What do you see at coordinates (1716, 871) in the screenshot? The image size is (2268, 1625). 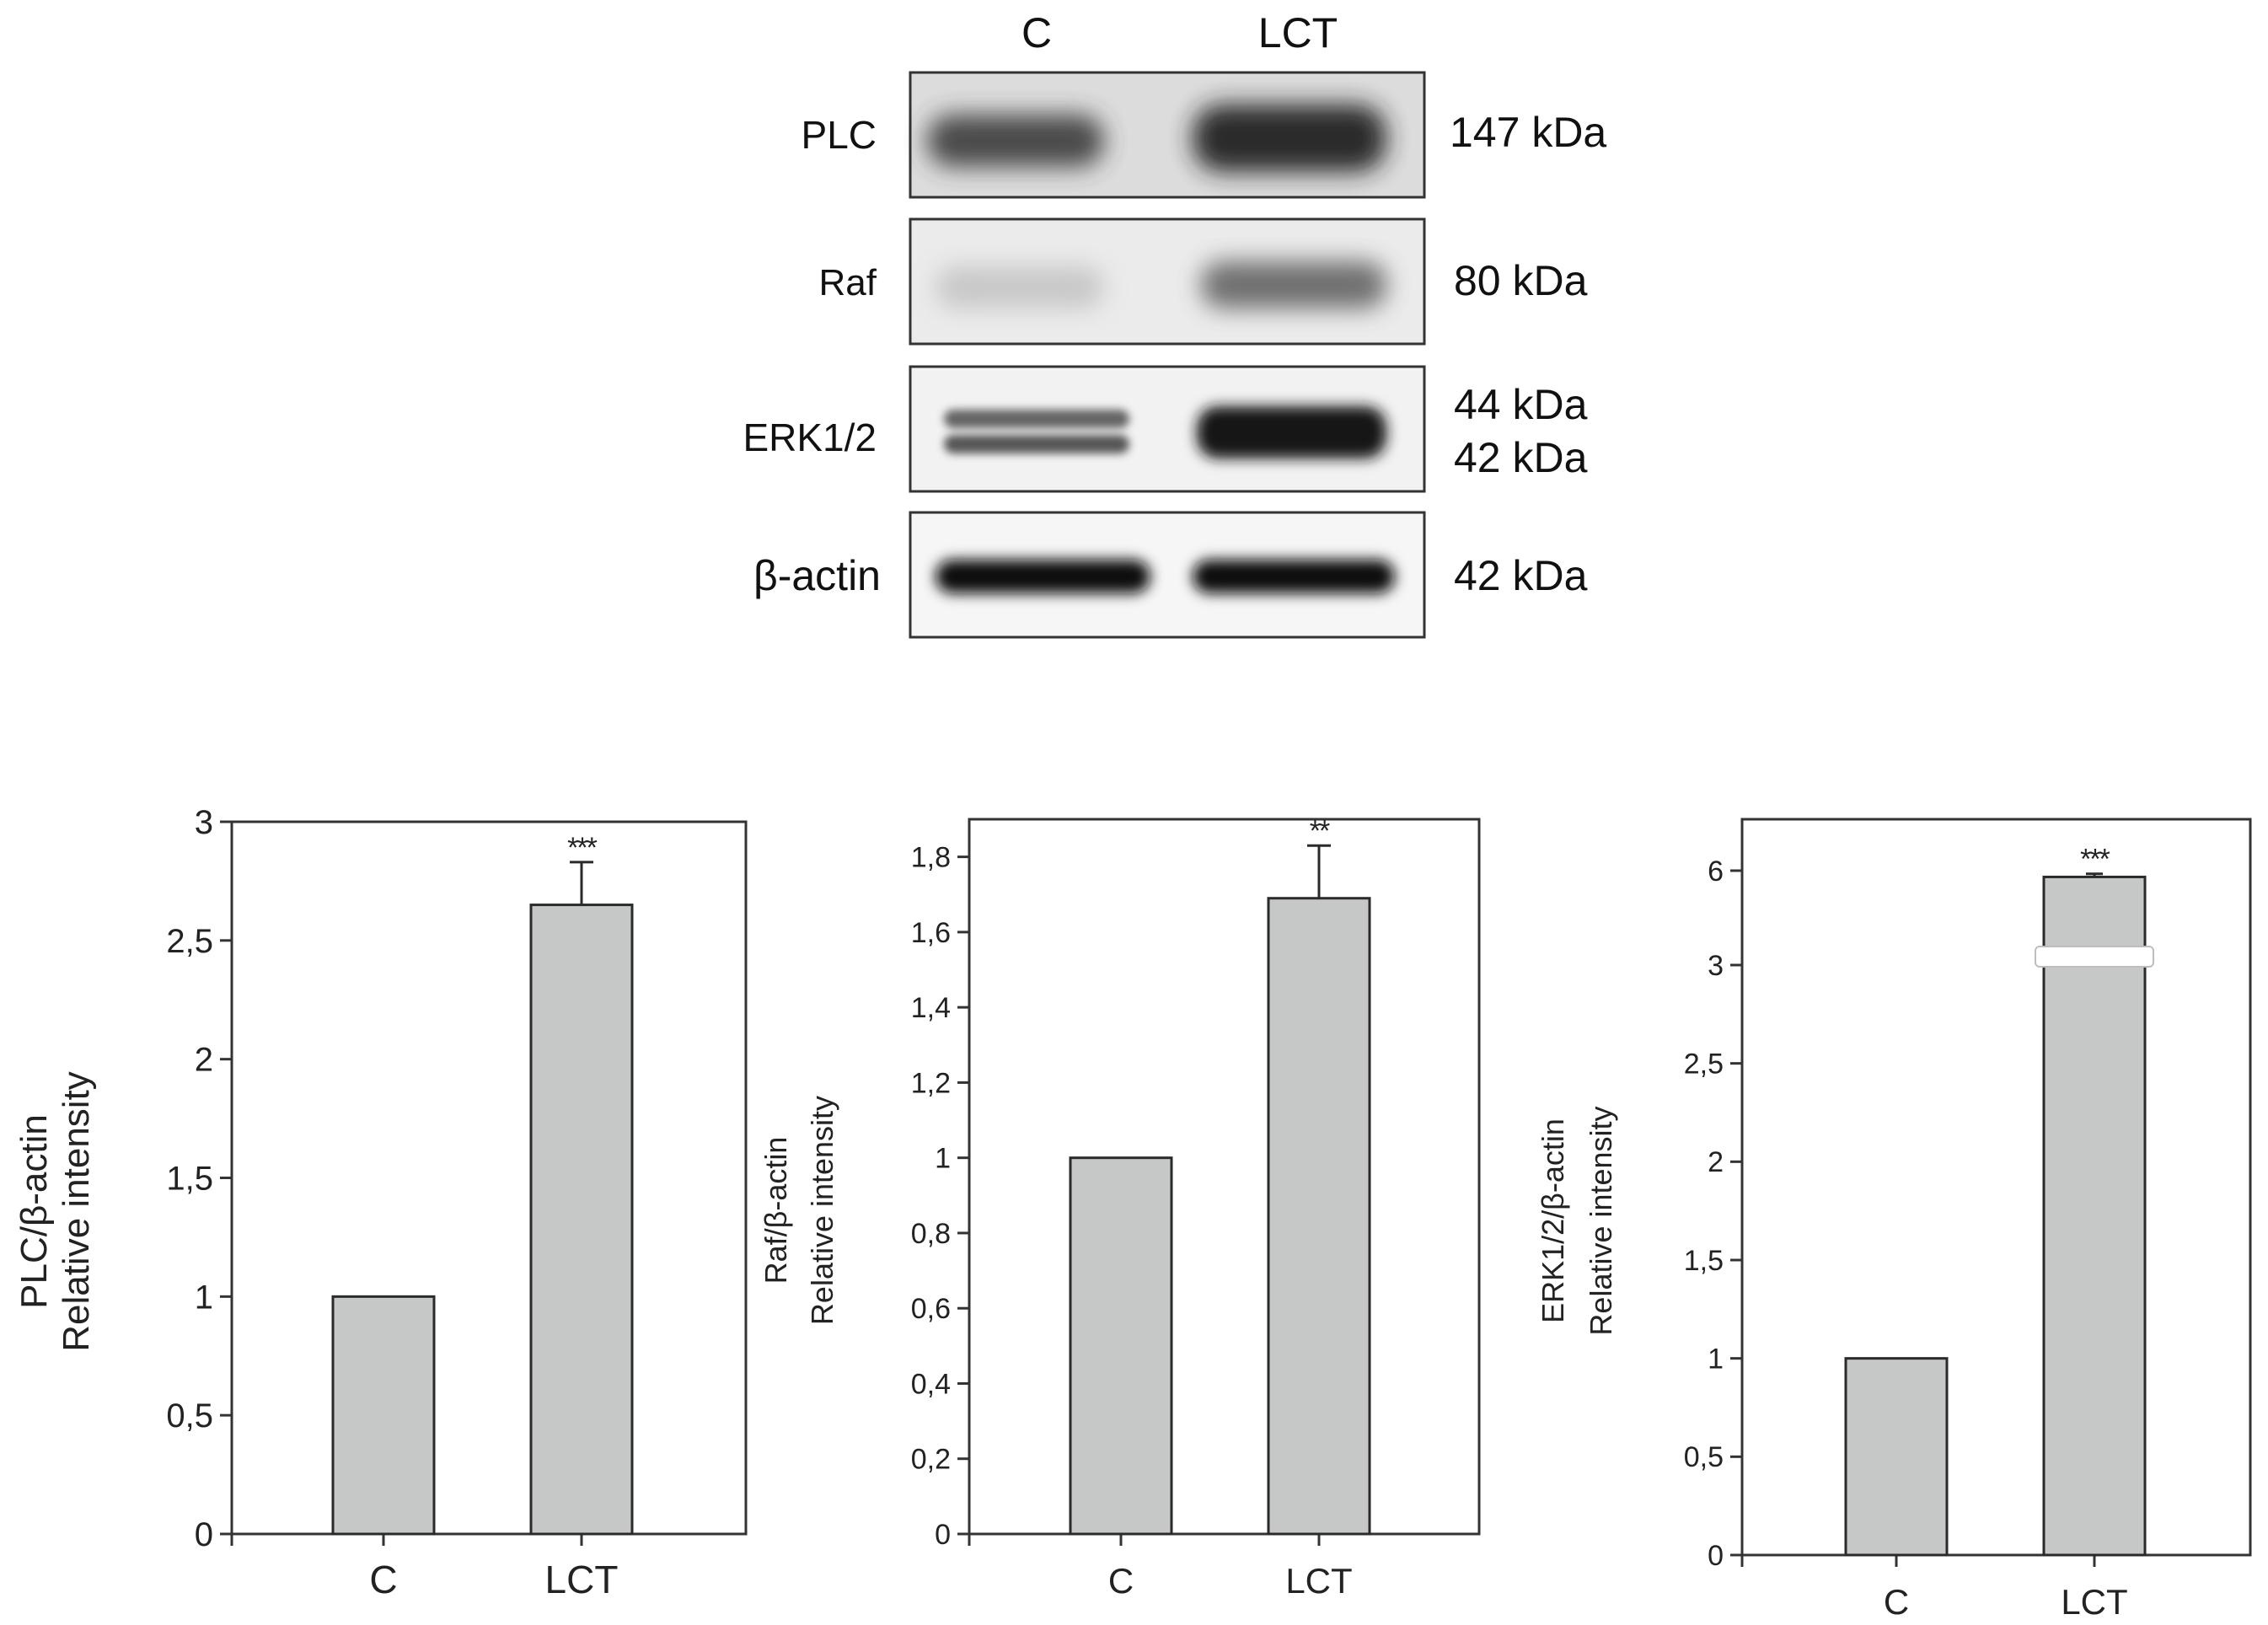 I see `chart3-y-tick-label: 6` at bounding box center [1716, 871].